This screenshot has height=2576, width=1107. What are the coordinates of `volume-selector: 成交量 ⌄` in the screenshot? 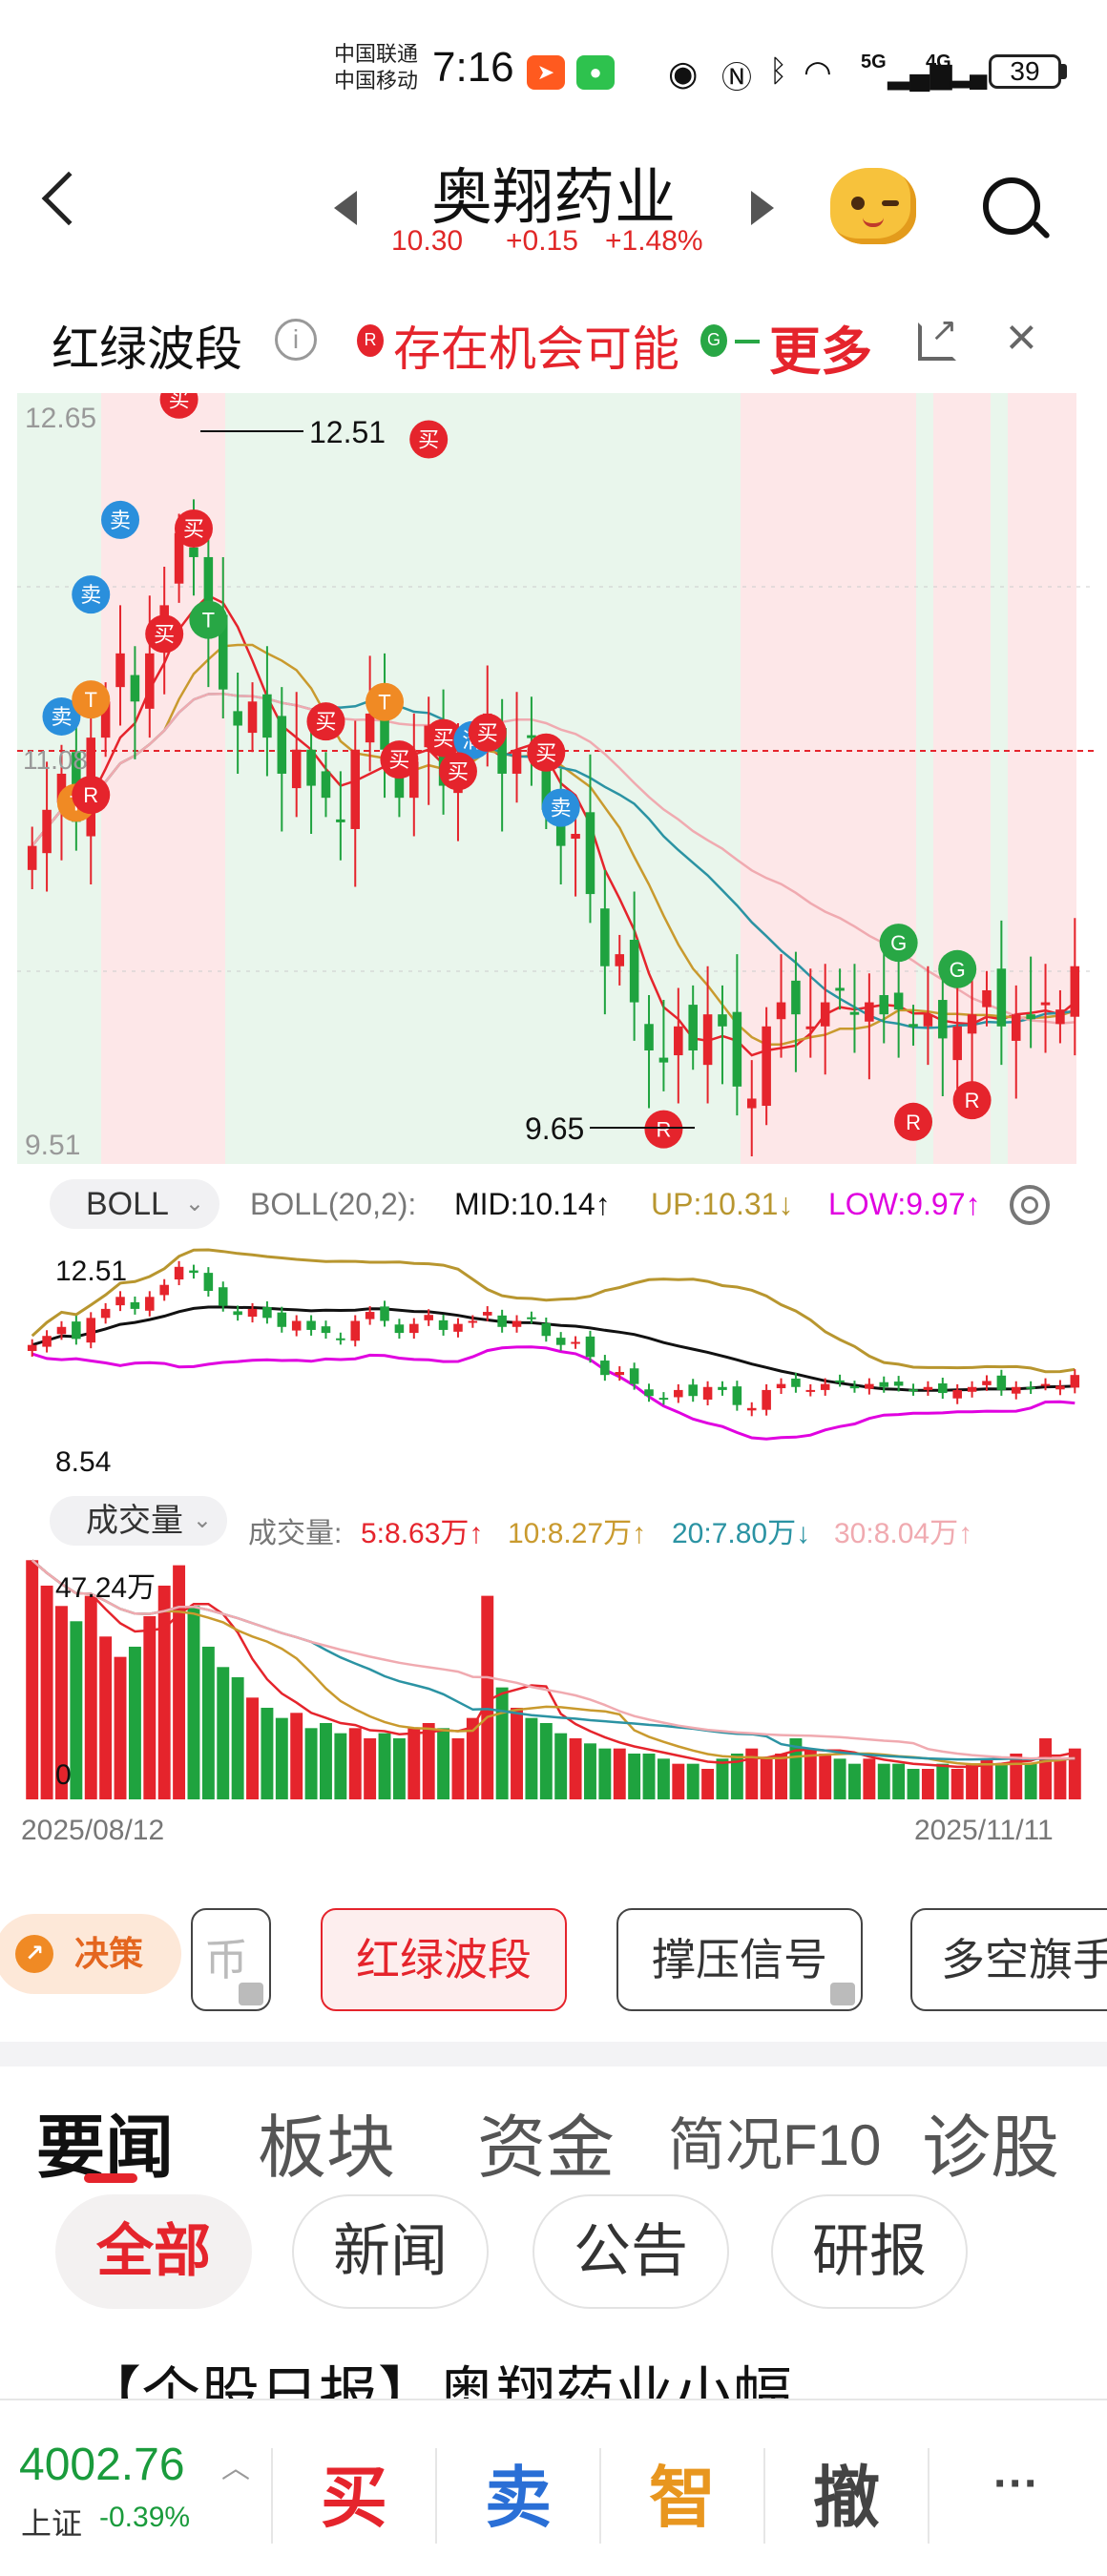 It's located at (138, 1521).